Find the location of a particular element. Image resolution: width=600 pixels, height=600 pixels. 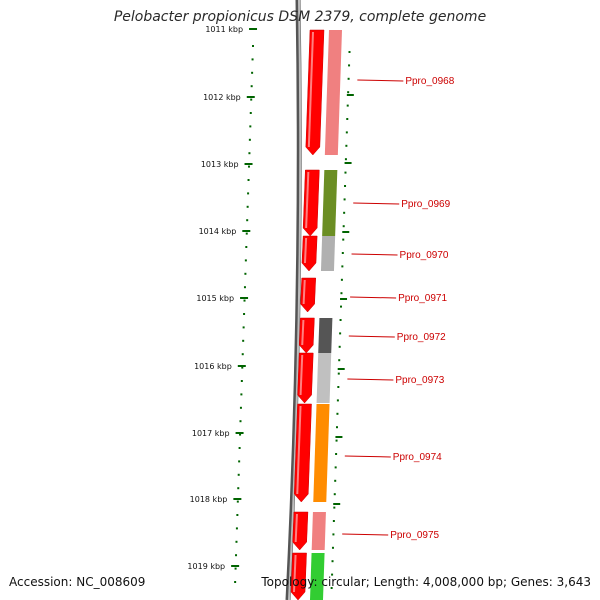

backbone-line is located at coordinates (293, 300).